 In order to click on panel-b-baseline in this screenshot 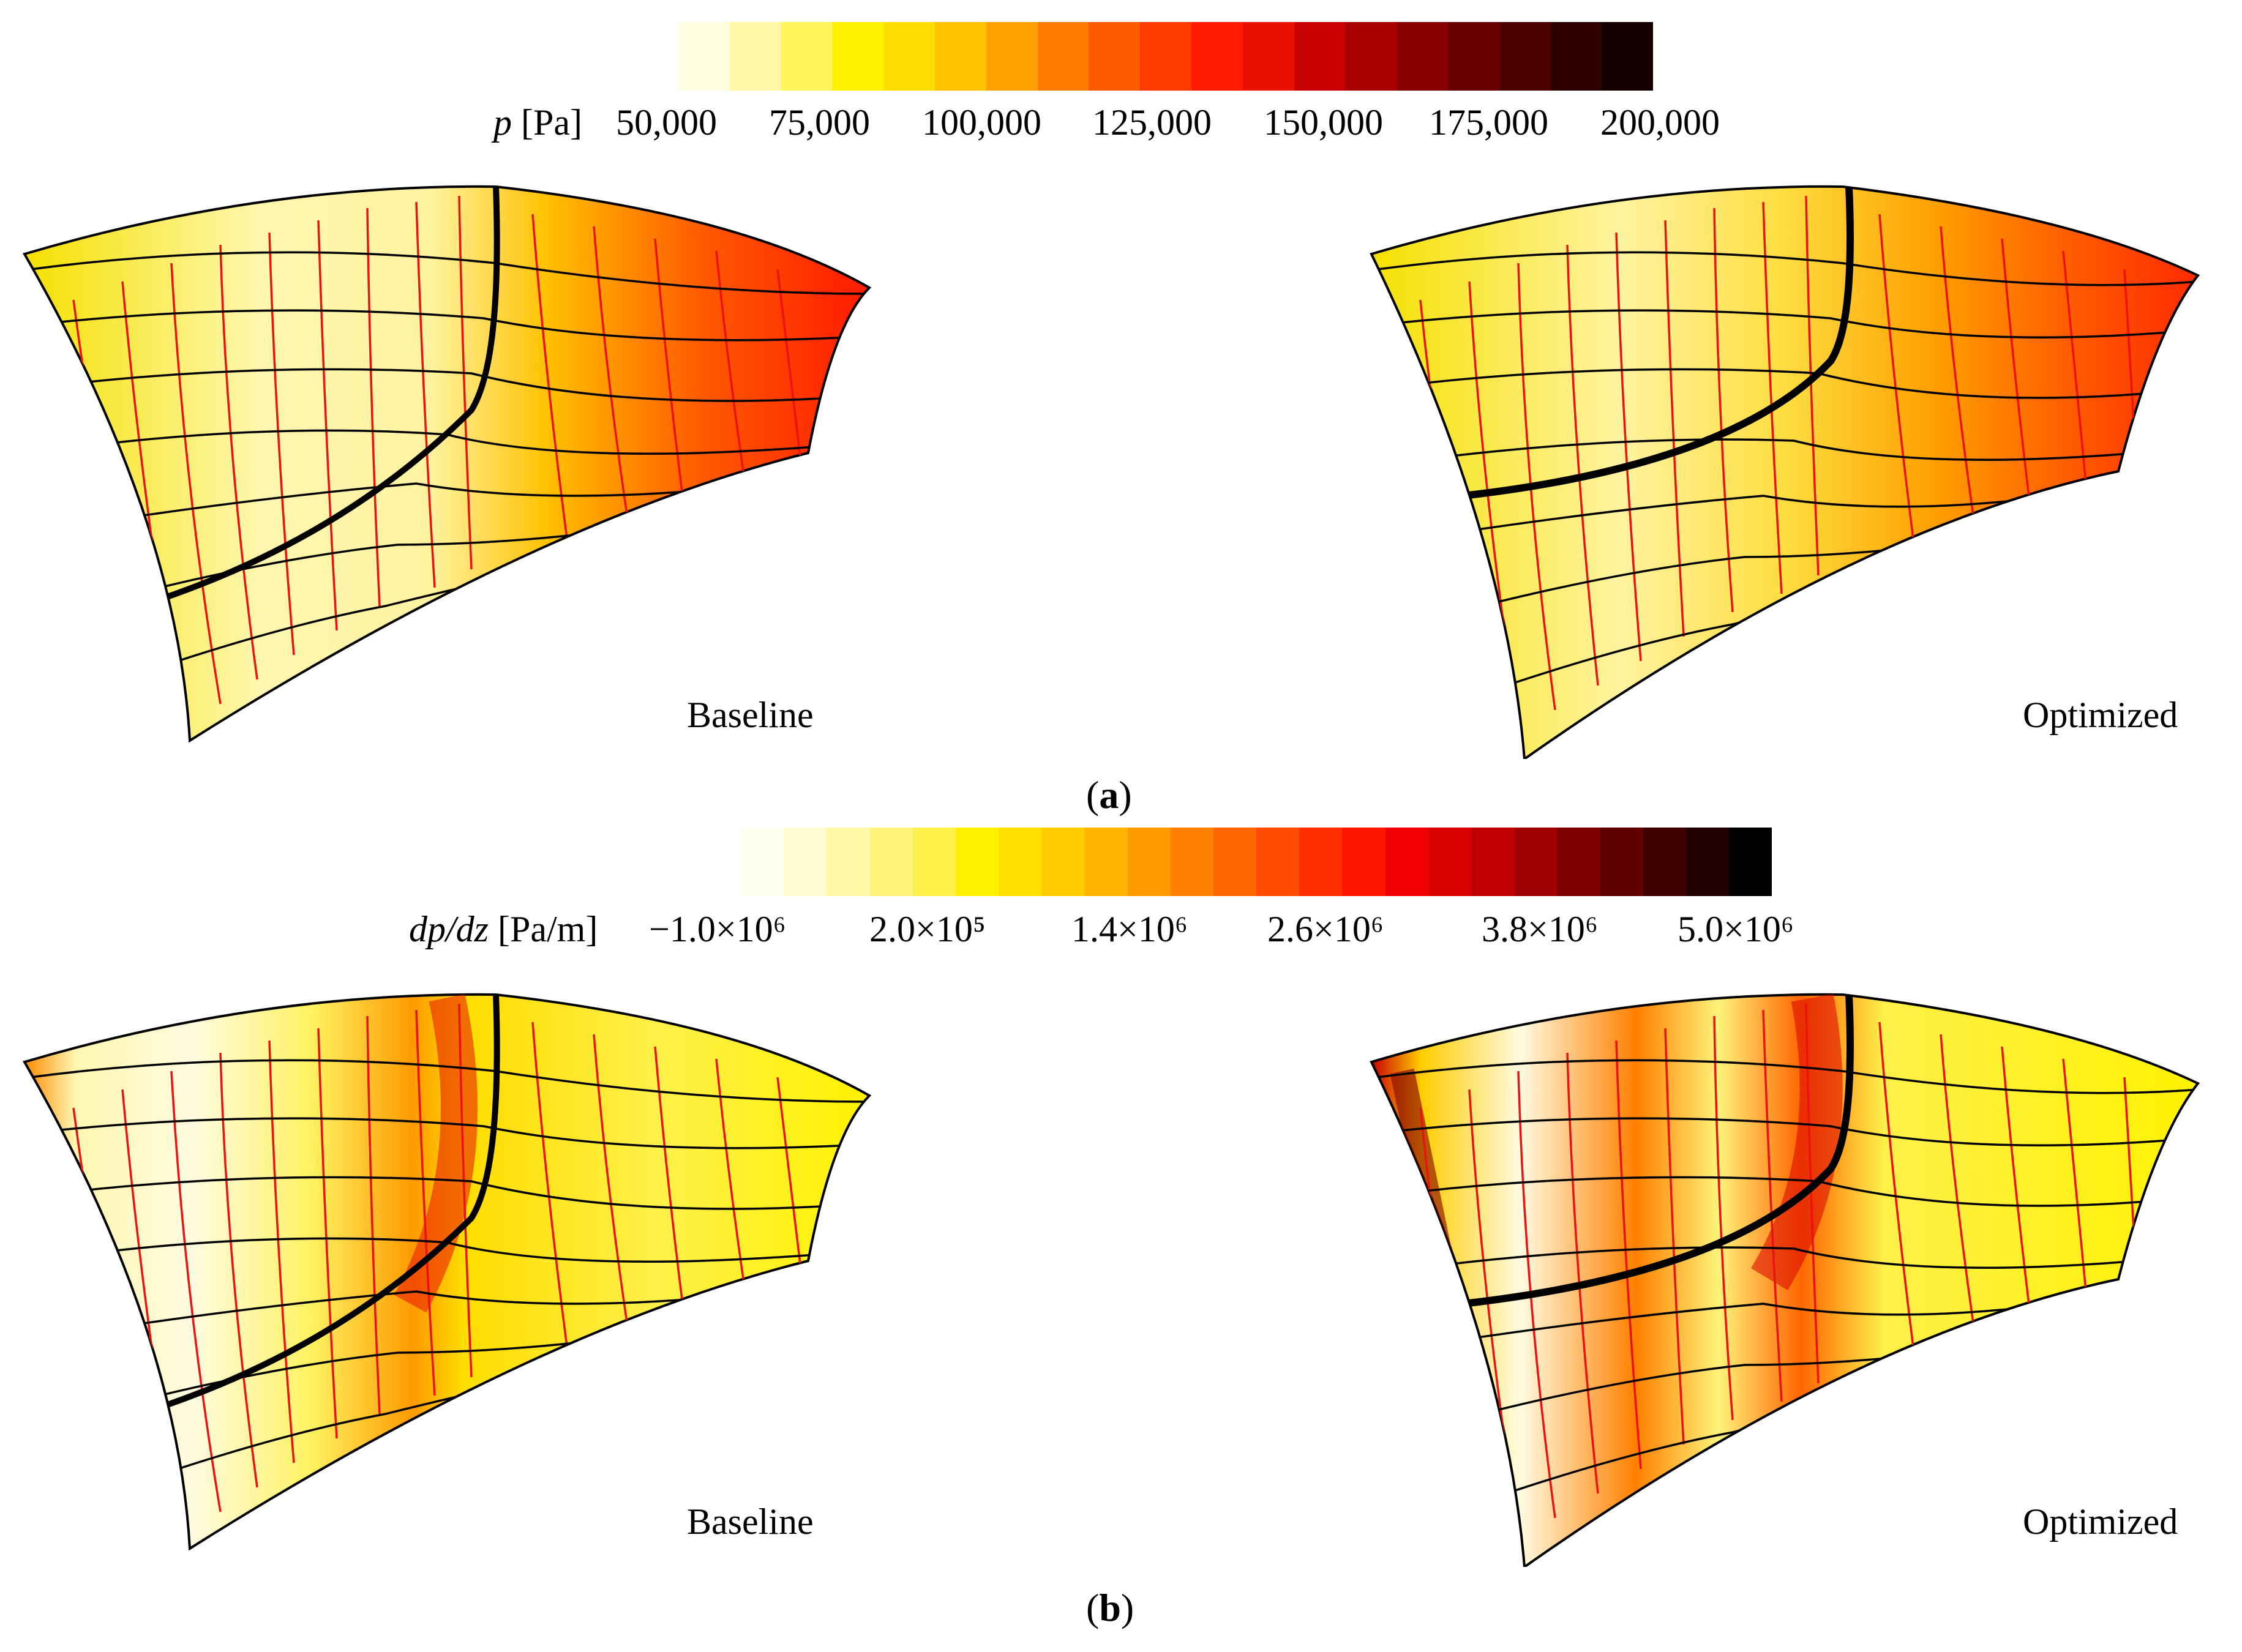, I will do `click(462, 1276)`.